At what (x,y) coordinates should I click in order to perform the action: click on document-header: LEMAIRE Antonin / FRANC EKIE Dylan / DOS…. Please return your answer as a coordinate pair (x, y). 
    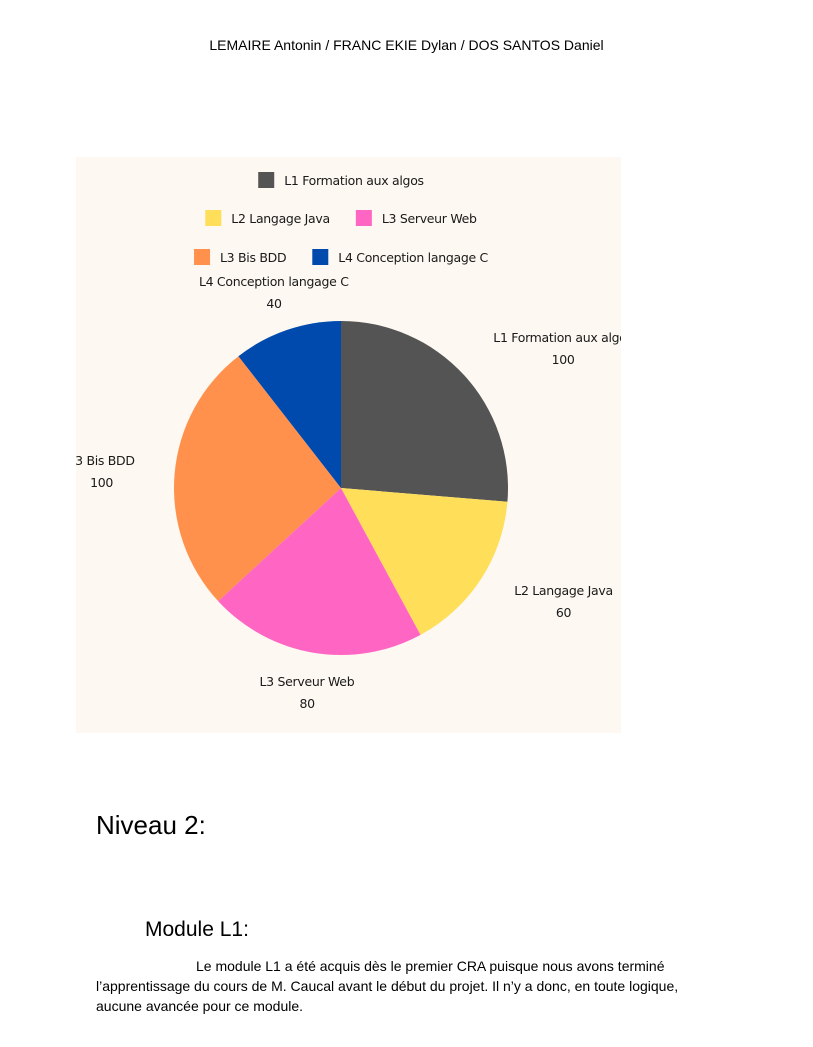
    Looking at the image, I should click on (406, 45).